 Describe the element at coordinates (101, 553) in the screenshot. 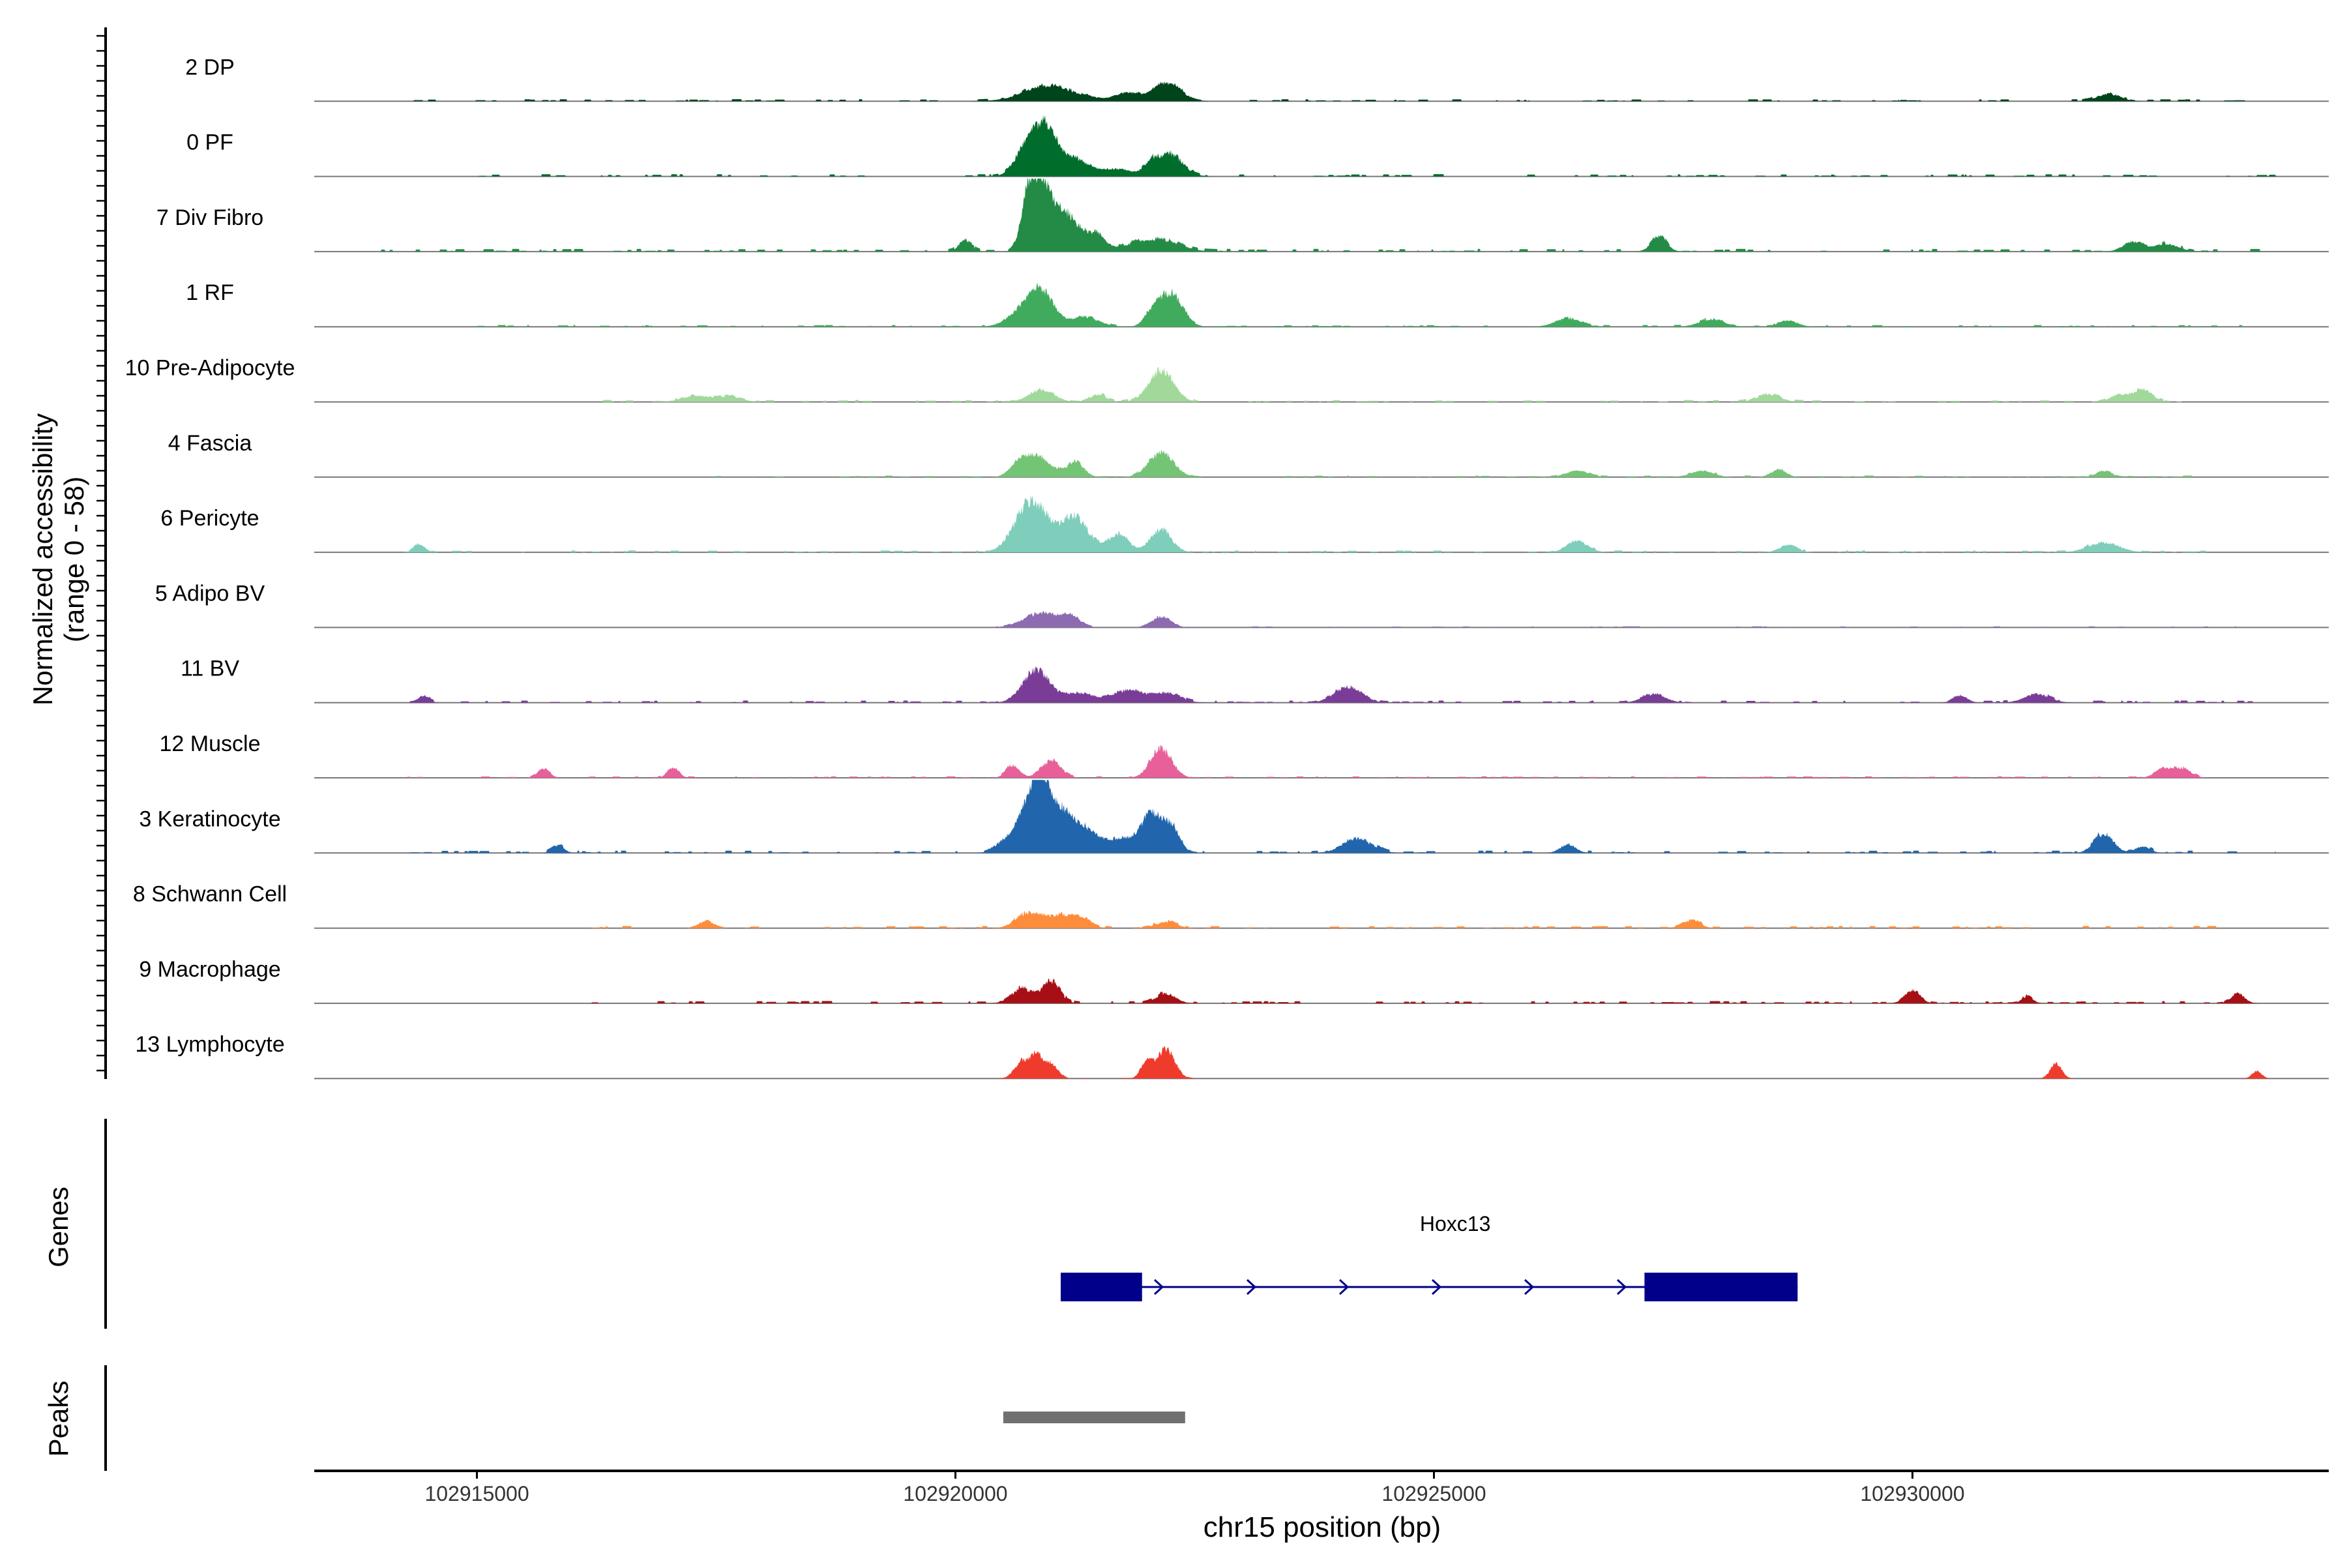

I see `left-axis` at that location.